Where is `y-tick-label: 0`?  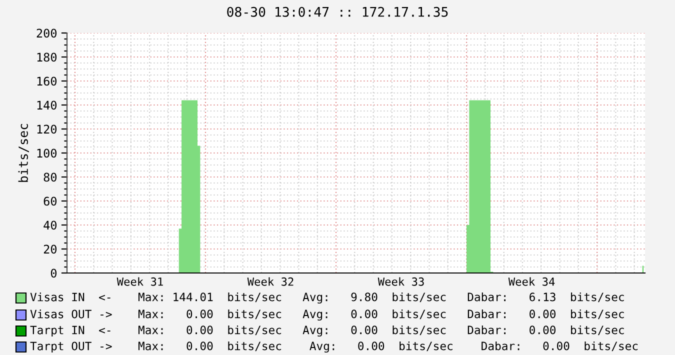
y-tick-label: 0 is located at coordinates (53, 273).